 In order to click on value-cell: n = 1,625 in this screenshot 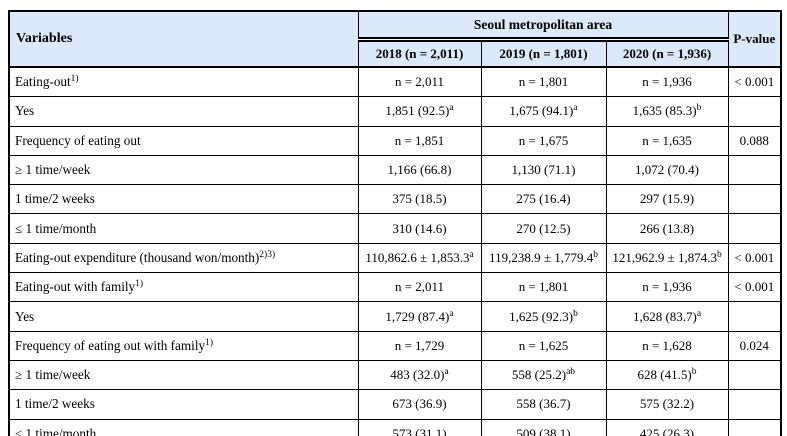, I will do `click(543, 345)`.